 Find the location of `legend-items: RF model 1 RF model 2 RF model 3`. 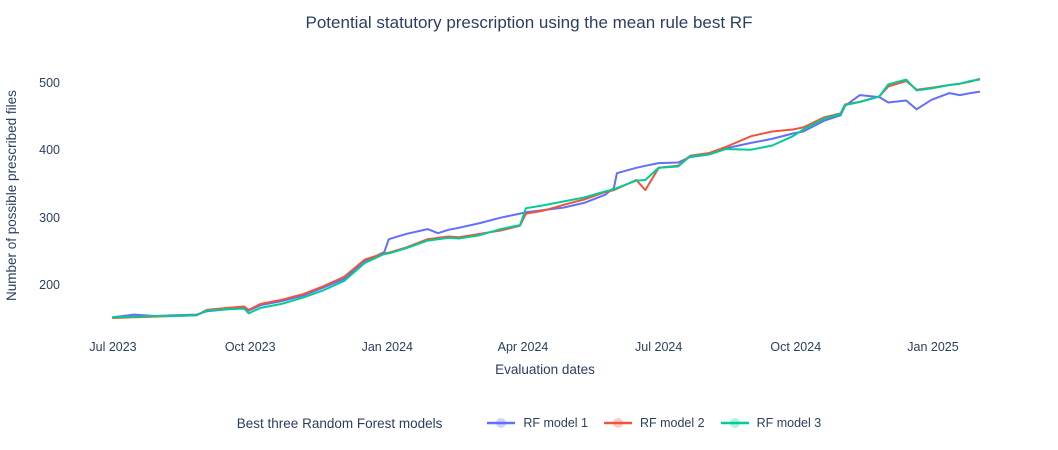

legend-items: RF model 1 RF model 2 RF model 3 is located at coordinates (653, 423).